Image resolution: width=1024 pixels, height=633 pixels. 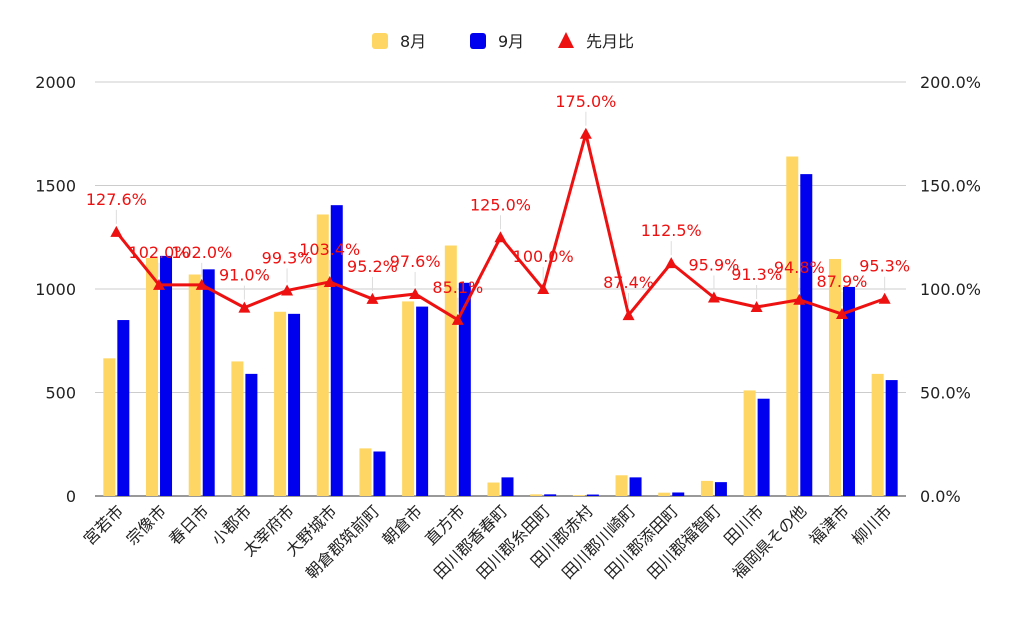 I want to click on right-tick-label: 200.0%, so click(x=950, y=82).